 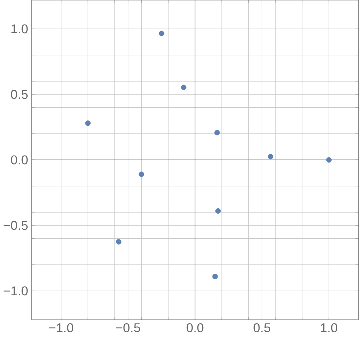 What do you see at coordinates (329, 328) in the screenshot?
I see `x-tick-label: 1.0` at bounding box center [329, 328].